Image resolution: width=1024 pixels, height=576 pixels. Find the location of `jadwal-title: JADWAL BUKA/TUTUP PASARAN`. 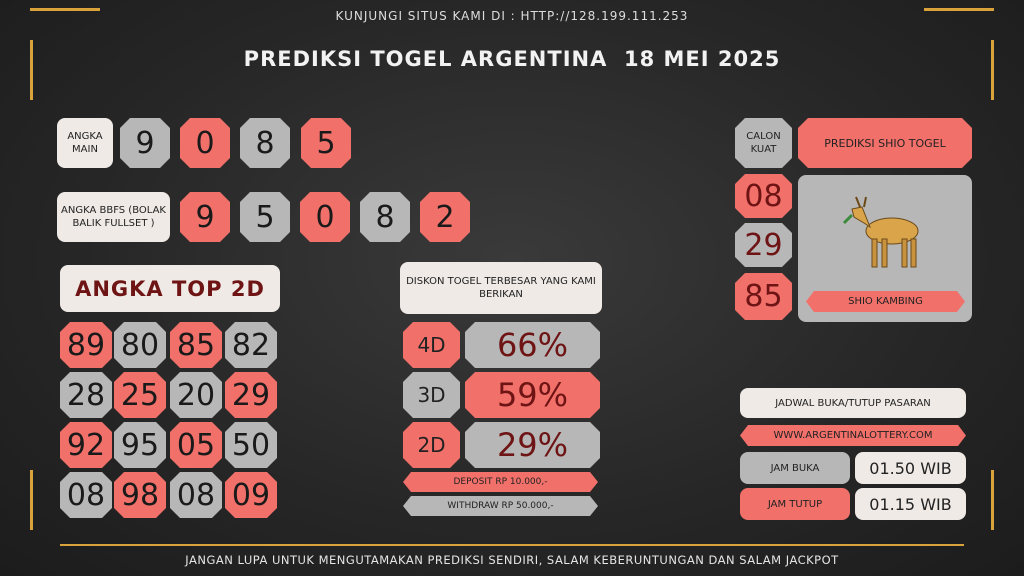

jadwal-title: JADWAL BUKA/TUTUP PASARAN is located at coordinates (853, 403).